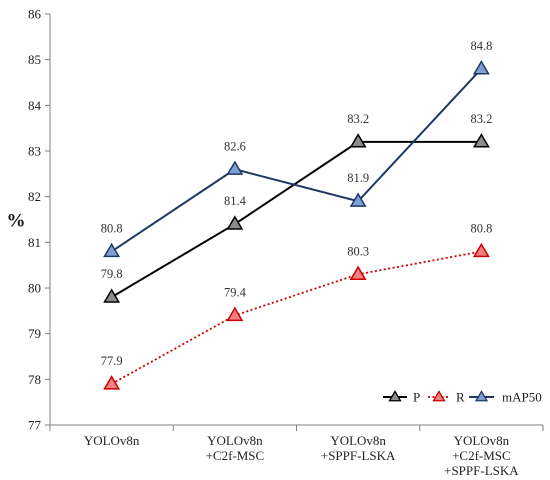 The image size is (550, 480). I want to click on y-tick-label: 79, so click(34, 333).